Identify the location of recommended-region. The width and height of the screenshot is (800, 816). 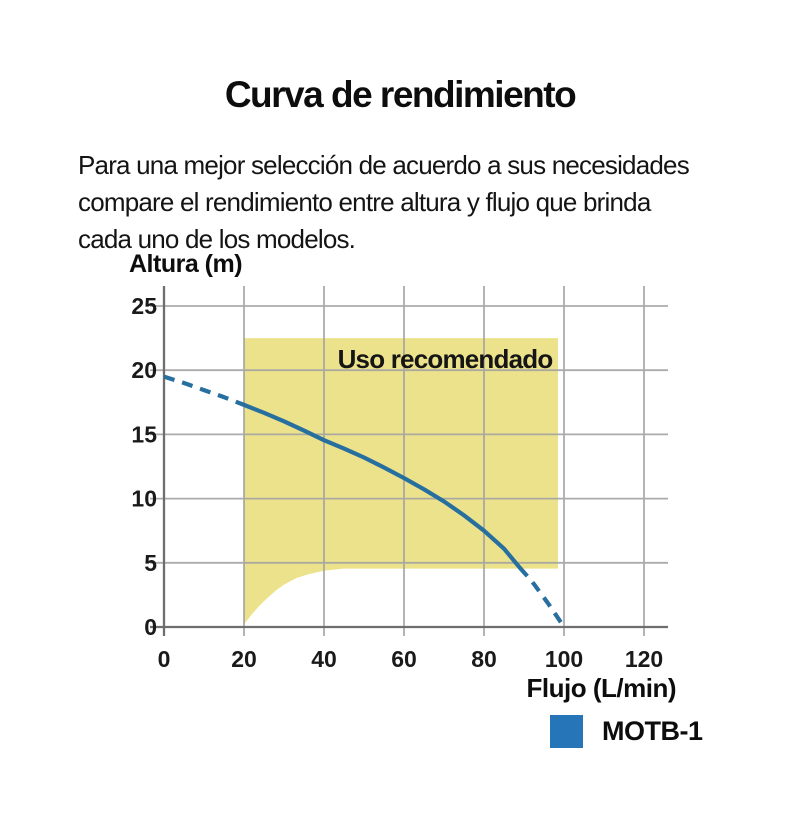
(401, 481).